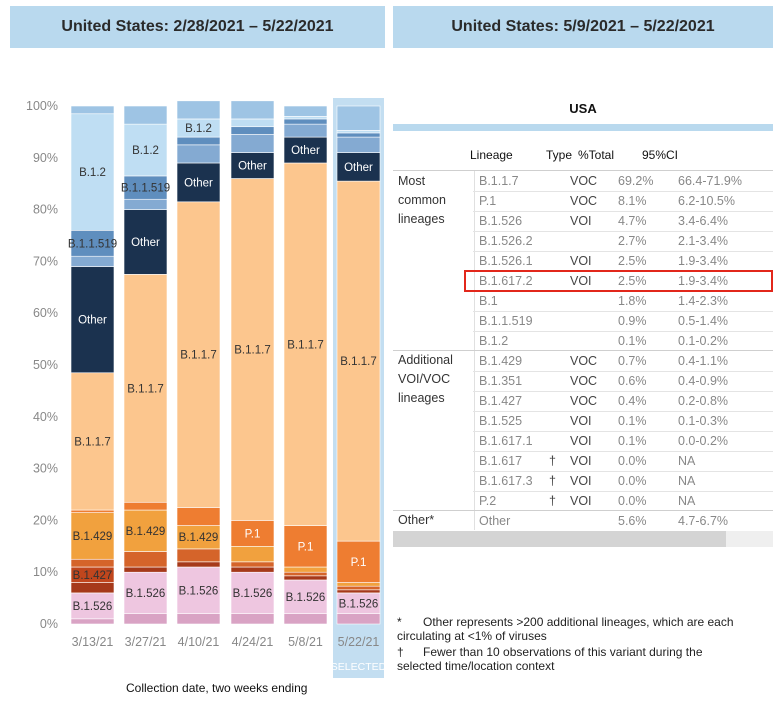  Describe the element at coordinates (583, 127) in the screenshot. I see `table-title-bar` at that location.